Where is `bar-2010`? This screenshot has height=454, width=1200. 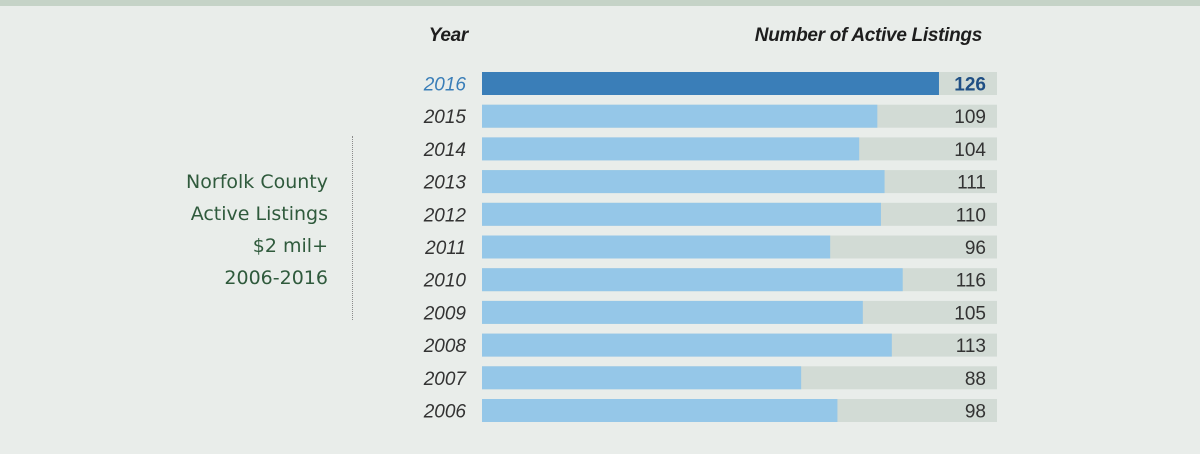
bar-2010 is located at coordinates (692, 280).